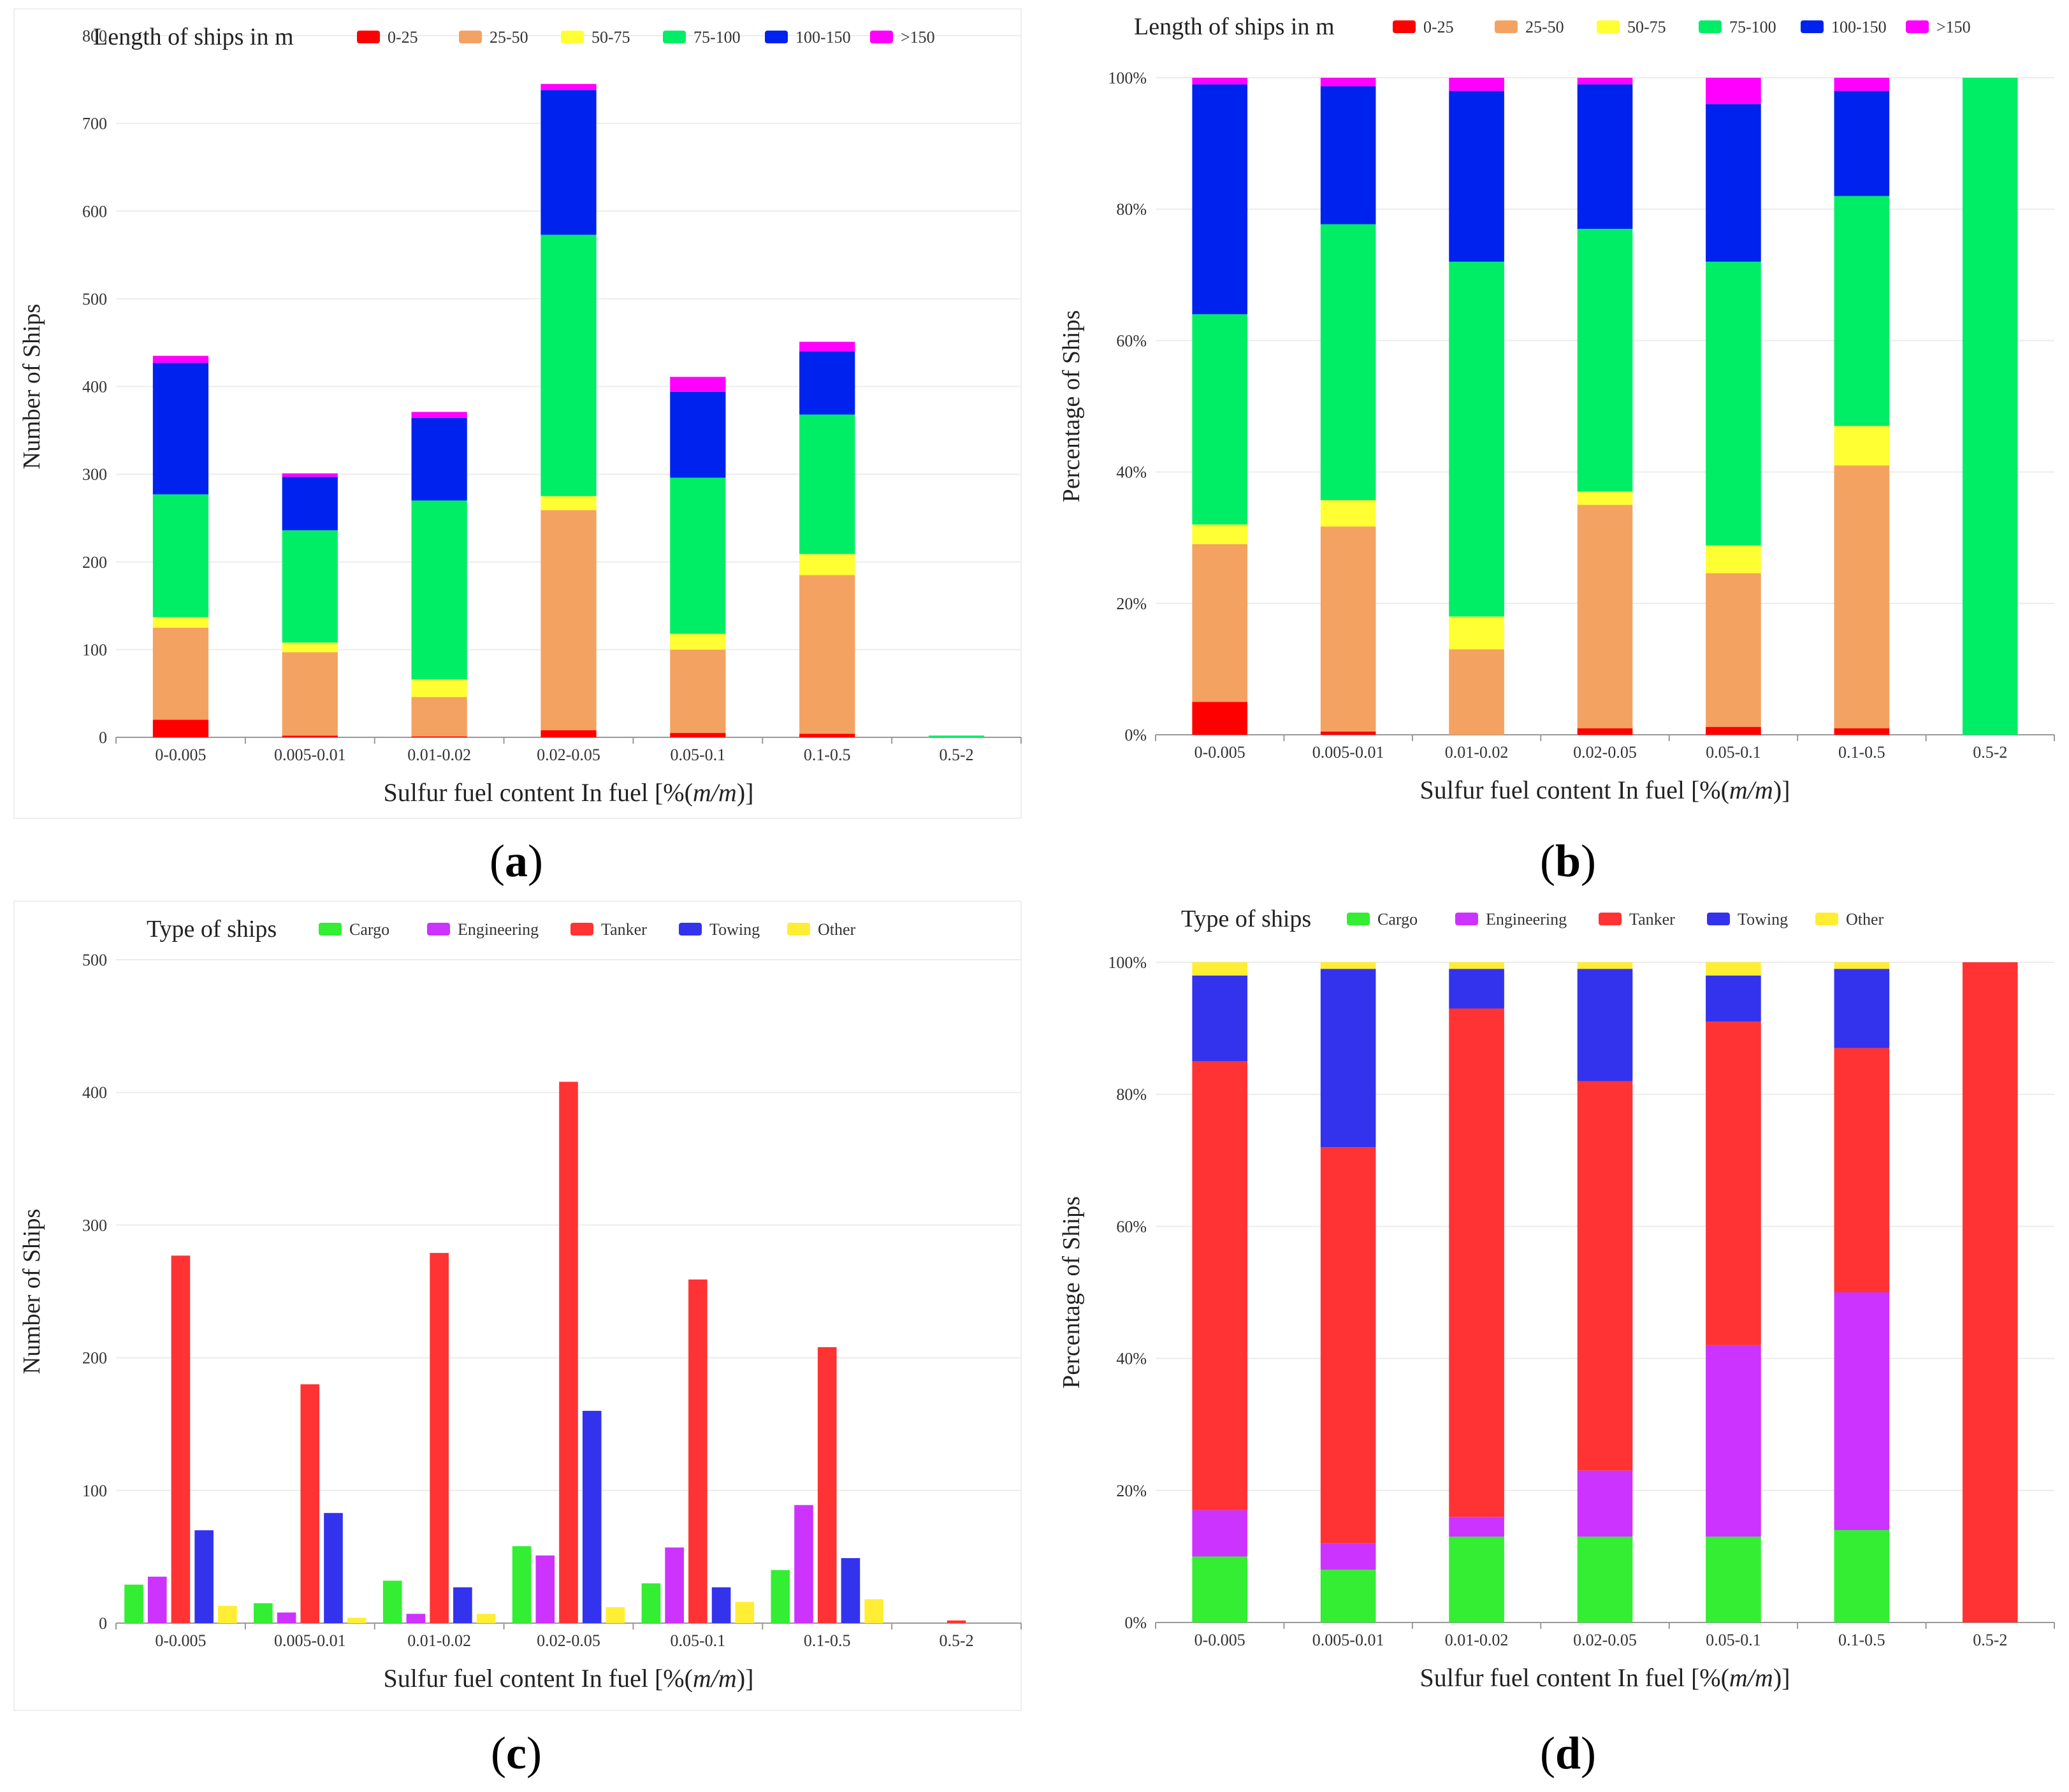  What do you see at coordinates (95, 1225) in the screenshot?
I see `y-tick-label: 300` at bounding box center [95, 1225].